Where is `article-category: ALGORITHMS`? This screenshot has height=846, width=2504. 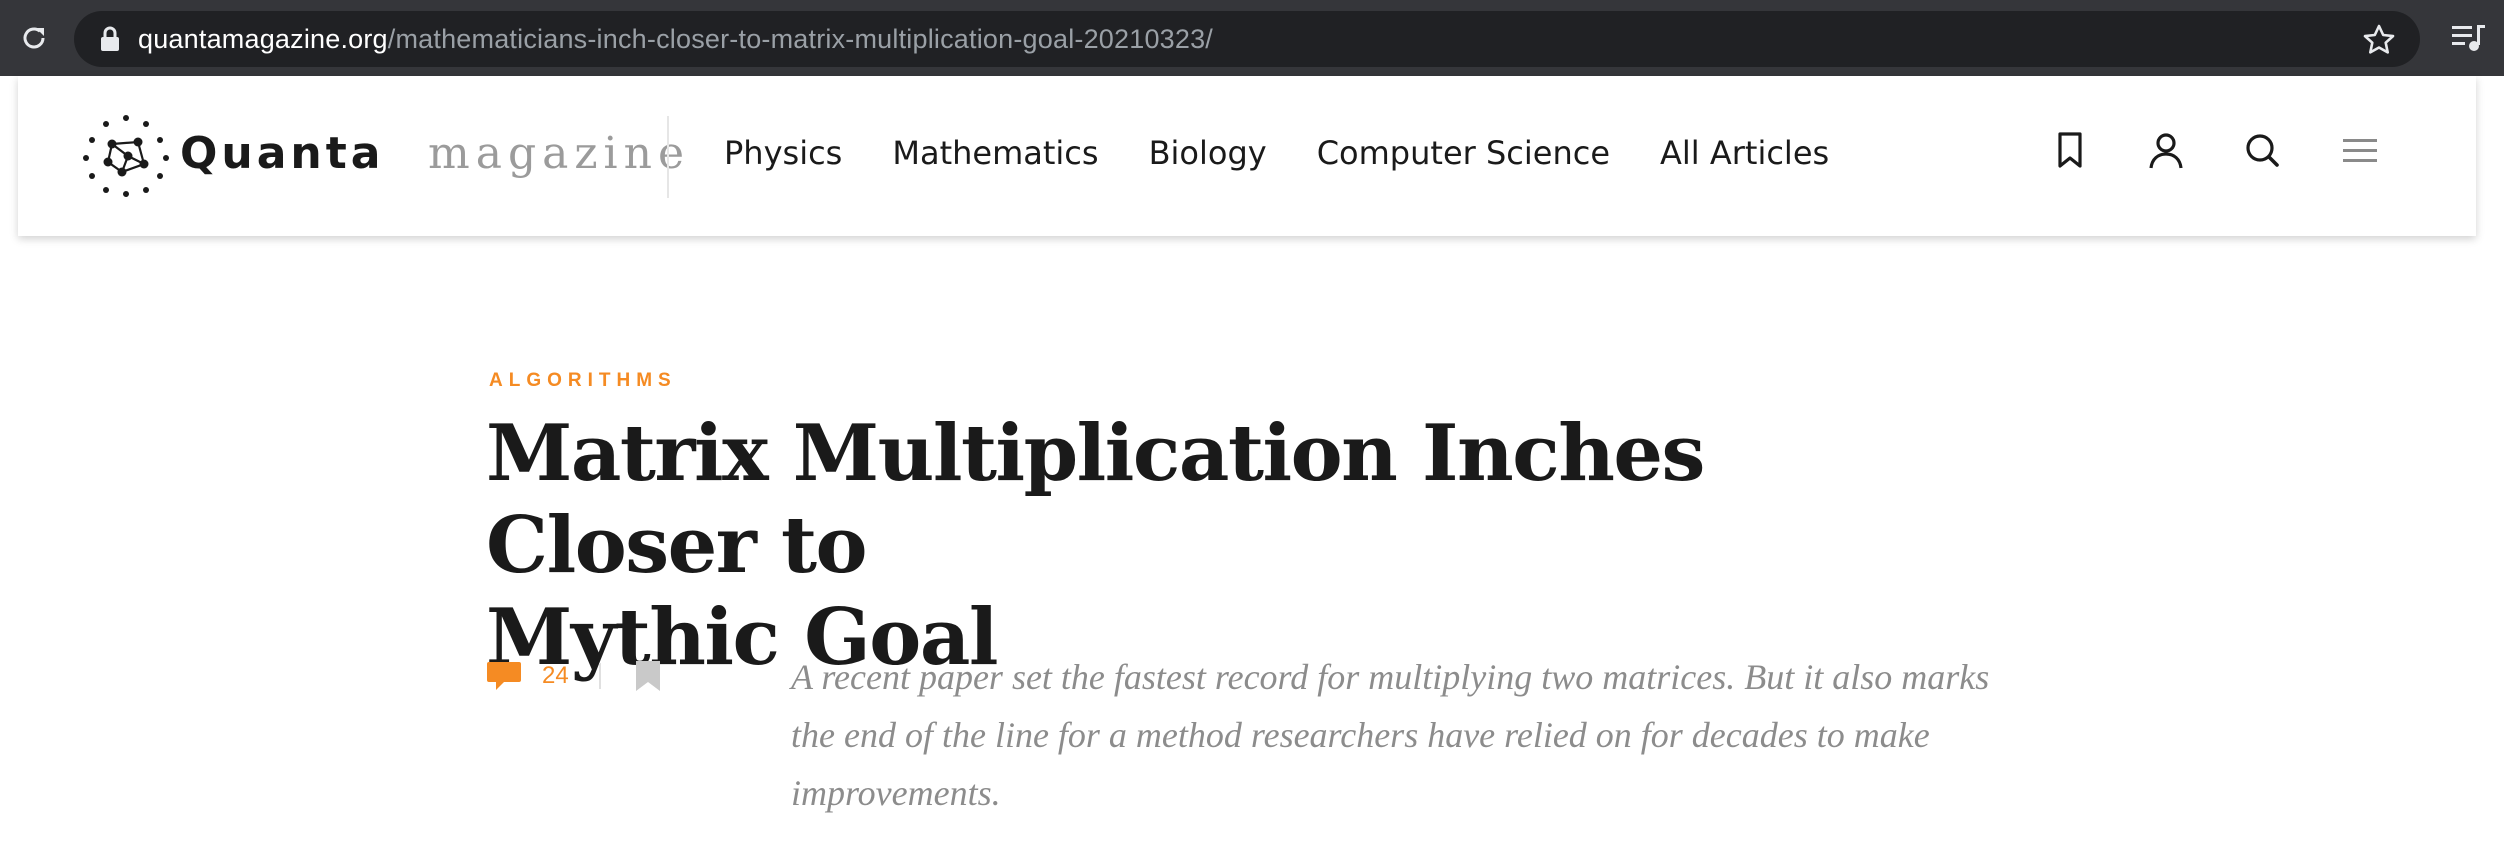 article-category: ALGORITHMS is located at coordinates (583, 380).